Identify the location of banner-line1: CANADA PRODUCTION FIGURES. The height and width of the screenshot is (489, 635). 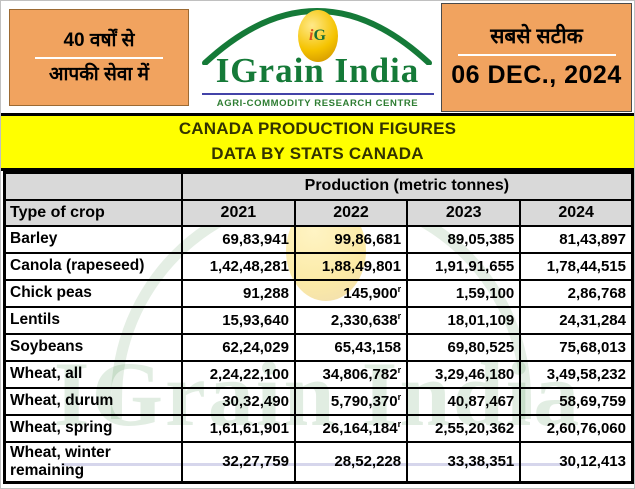
(317, 129).